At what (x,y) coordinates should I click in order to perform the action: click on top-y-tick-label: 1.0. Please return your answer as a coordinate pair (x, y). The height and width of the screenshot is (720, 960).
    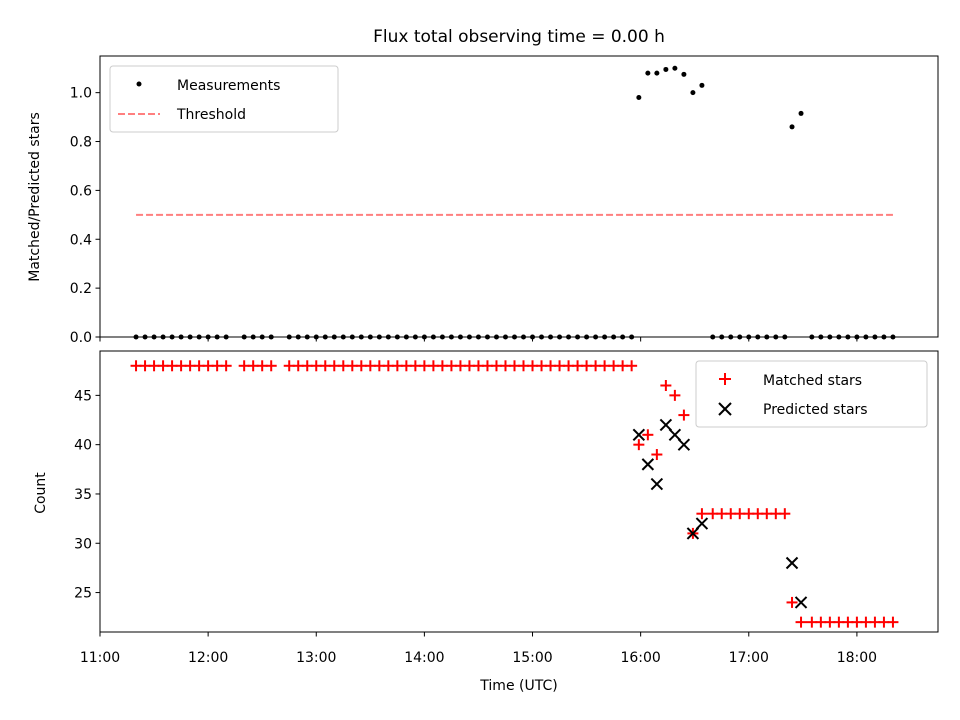
    Looking at the image, I should click on (81, 94).